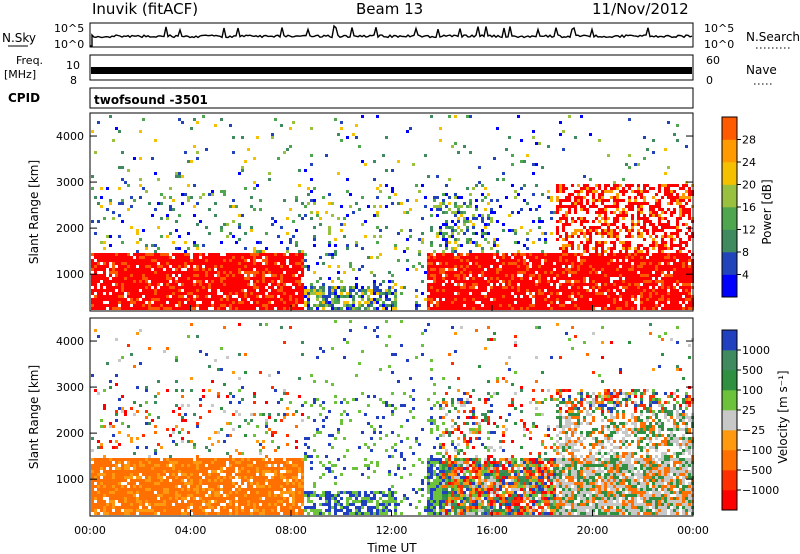 This screenshot has height=554, width=800. Describe the element at coordinates (749, 230) in the screenshot. I see `colorbar-label: 12` at that location.